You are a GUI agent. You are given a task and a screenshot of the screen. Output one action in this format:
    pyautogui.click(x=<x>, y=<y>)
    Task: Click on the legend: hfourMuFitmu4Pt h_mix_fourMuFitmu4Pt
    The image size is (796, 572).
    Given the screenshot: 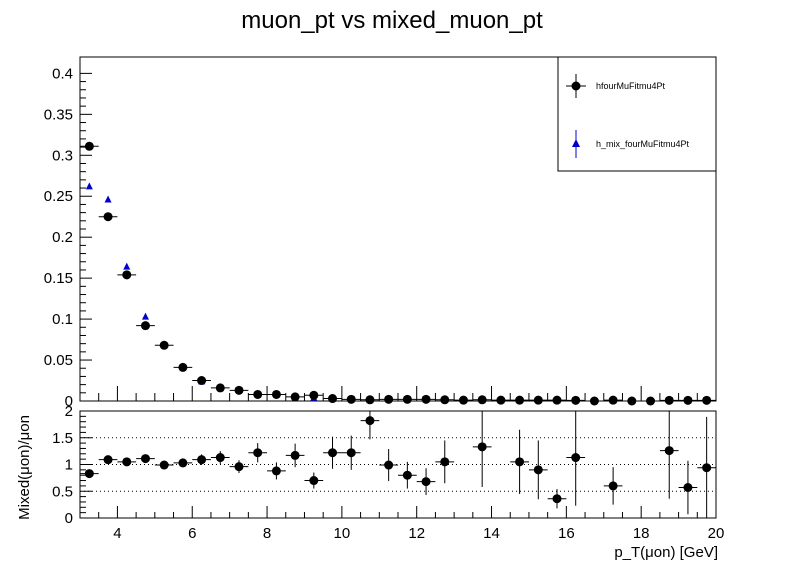 What is the action you would take?
    pyautogui.click(x=637, y=114)
    